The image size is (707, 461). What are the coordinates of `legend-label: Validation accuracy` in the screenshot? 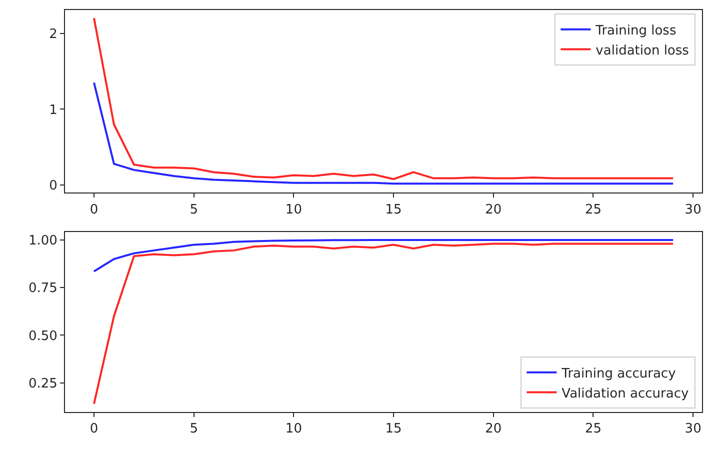 It's located at (625, 394).